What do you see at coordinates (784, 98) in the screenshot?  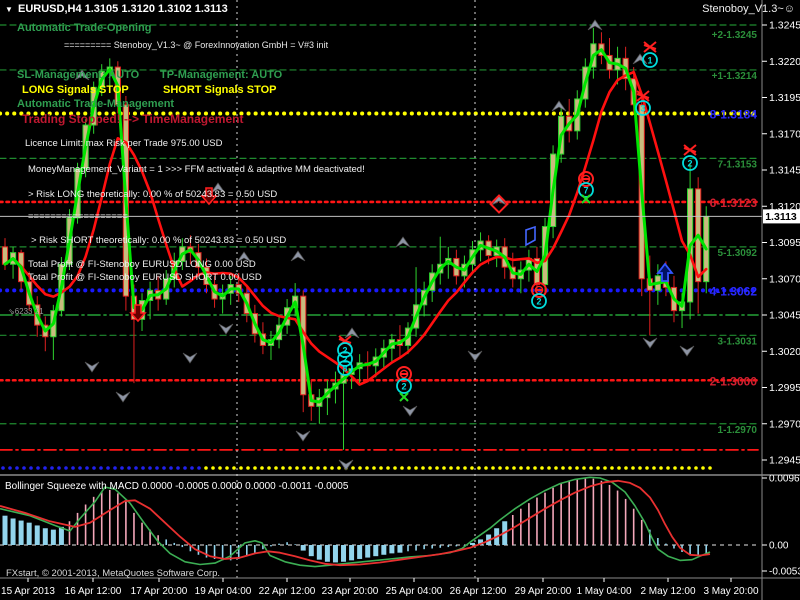 I see `price-axis-label: 1.3195` at bounding box center [784, 98].